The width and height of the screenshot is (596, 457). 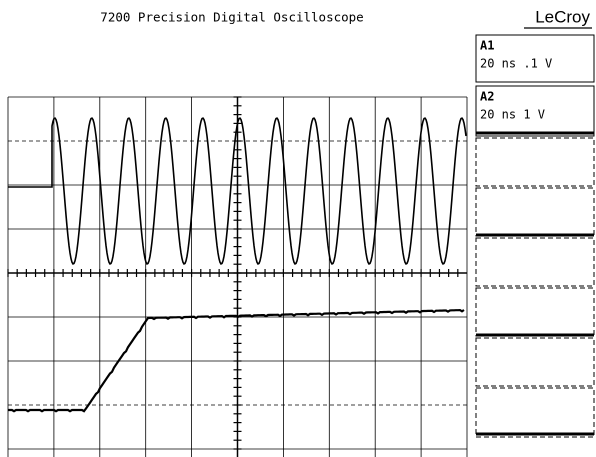 What do you see at coordinates (487, 46) in the screenshot?
I see `channel-name: A1` at bounding box center [487, 46].